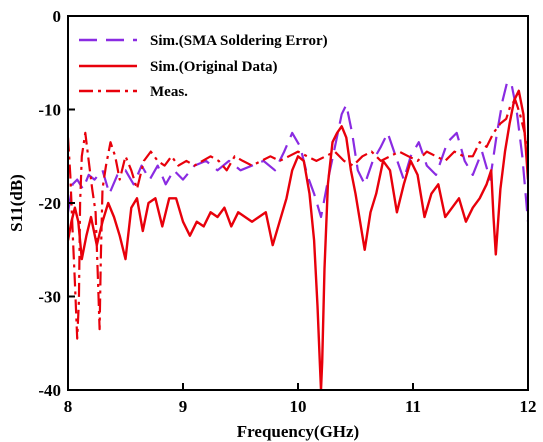 The height and width of the screenshot is (442, 543). I want to click on x-tick-label: 10, so click(298, 406).